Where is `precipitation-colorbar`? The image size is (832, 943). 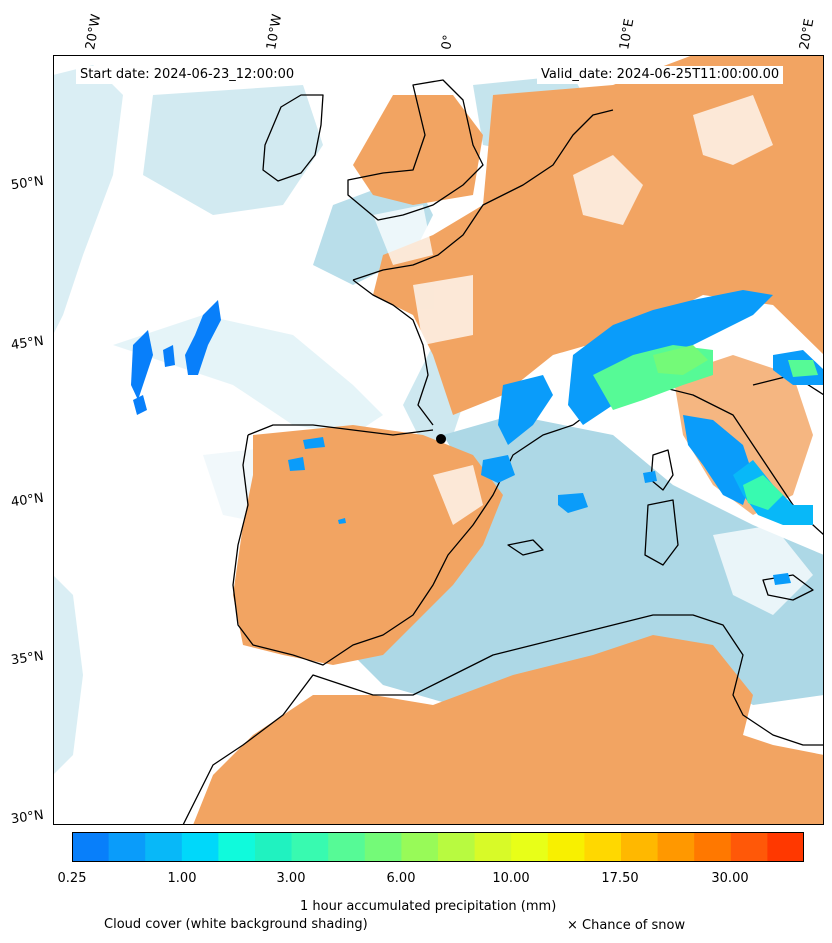 precipitation-colorbar is located at coordinates (438, 847).